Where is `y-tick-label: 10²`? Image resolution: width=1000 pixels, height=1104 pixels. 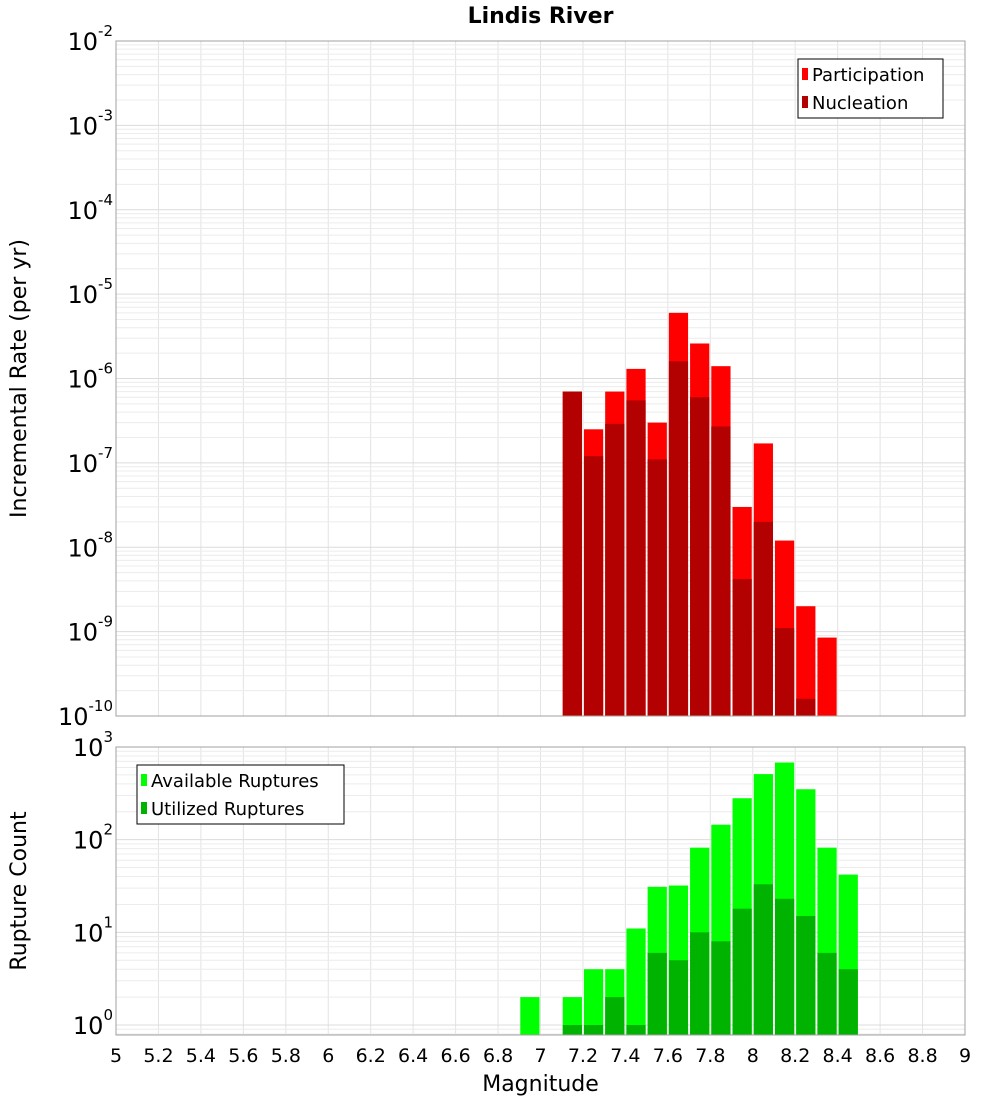
y-tick-label: 10² is located at coordinates (93, 838).